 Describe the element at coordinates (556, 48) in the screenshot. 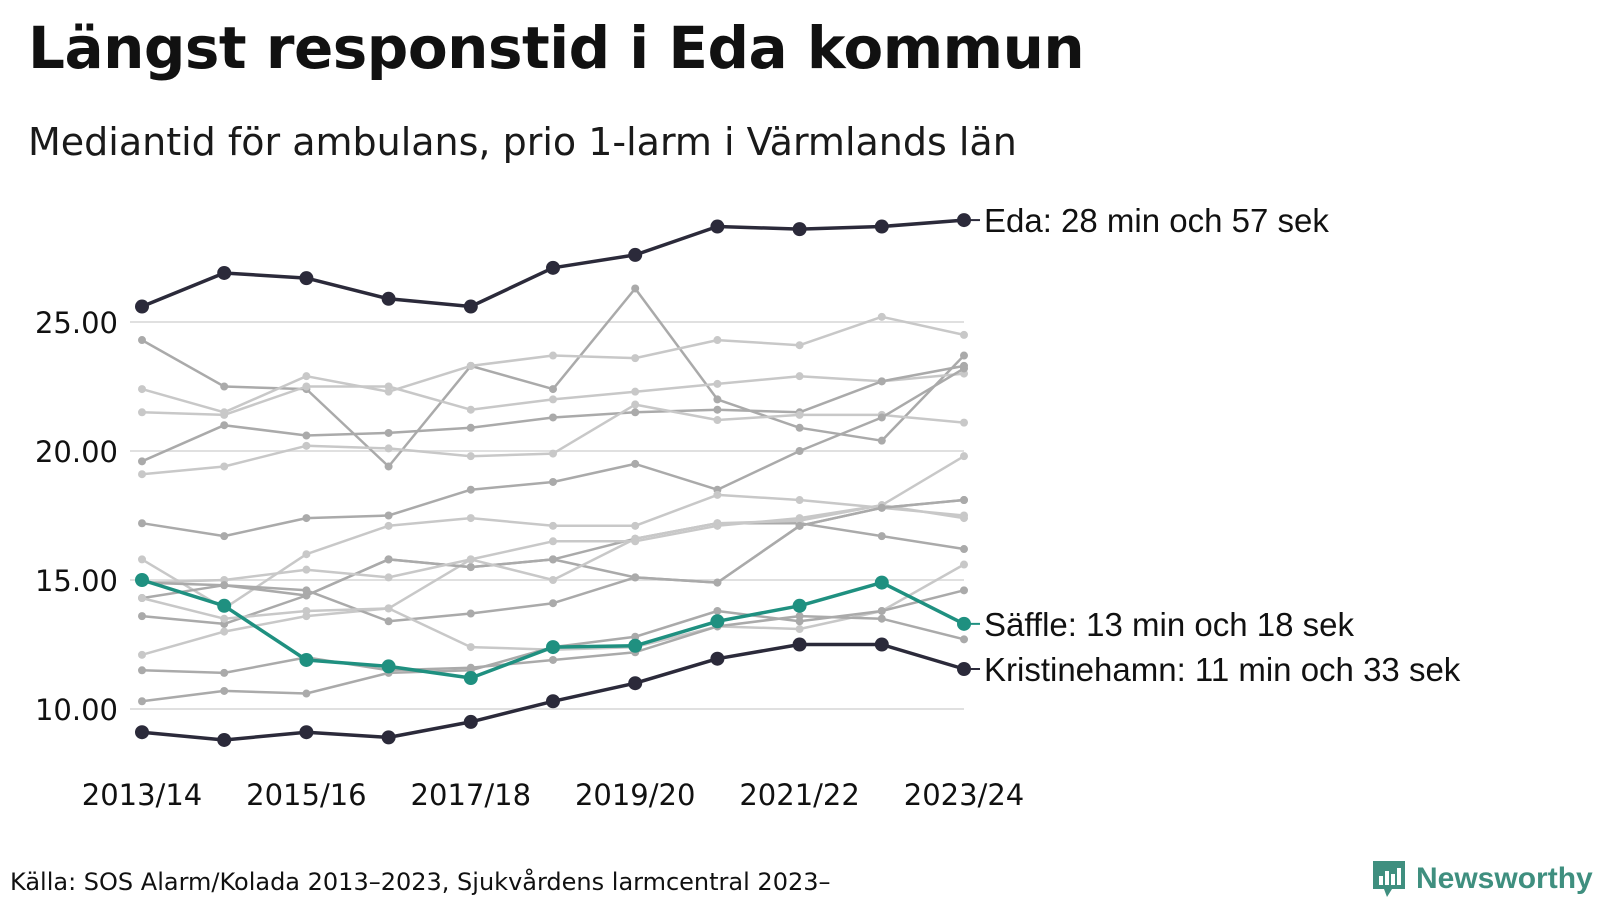

I see `chart-title: Längst responstid i Eda kommun` at that location.